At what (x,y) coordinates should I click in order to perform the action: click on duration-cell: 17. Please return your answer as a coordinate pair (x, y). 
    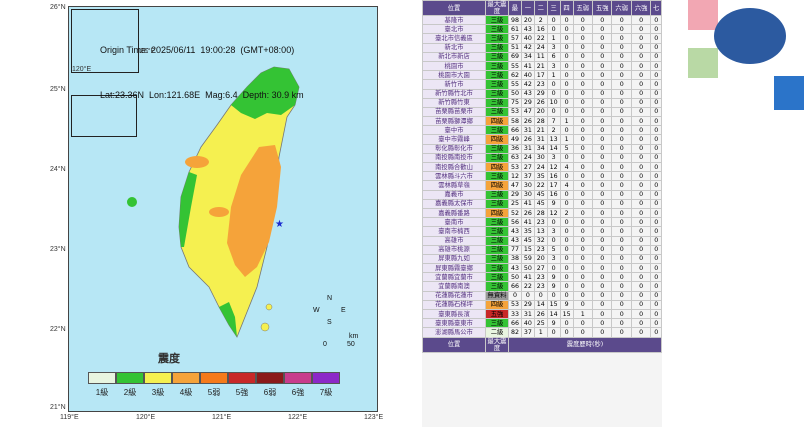
    Looking at the image, I should click on (540, 75).